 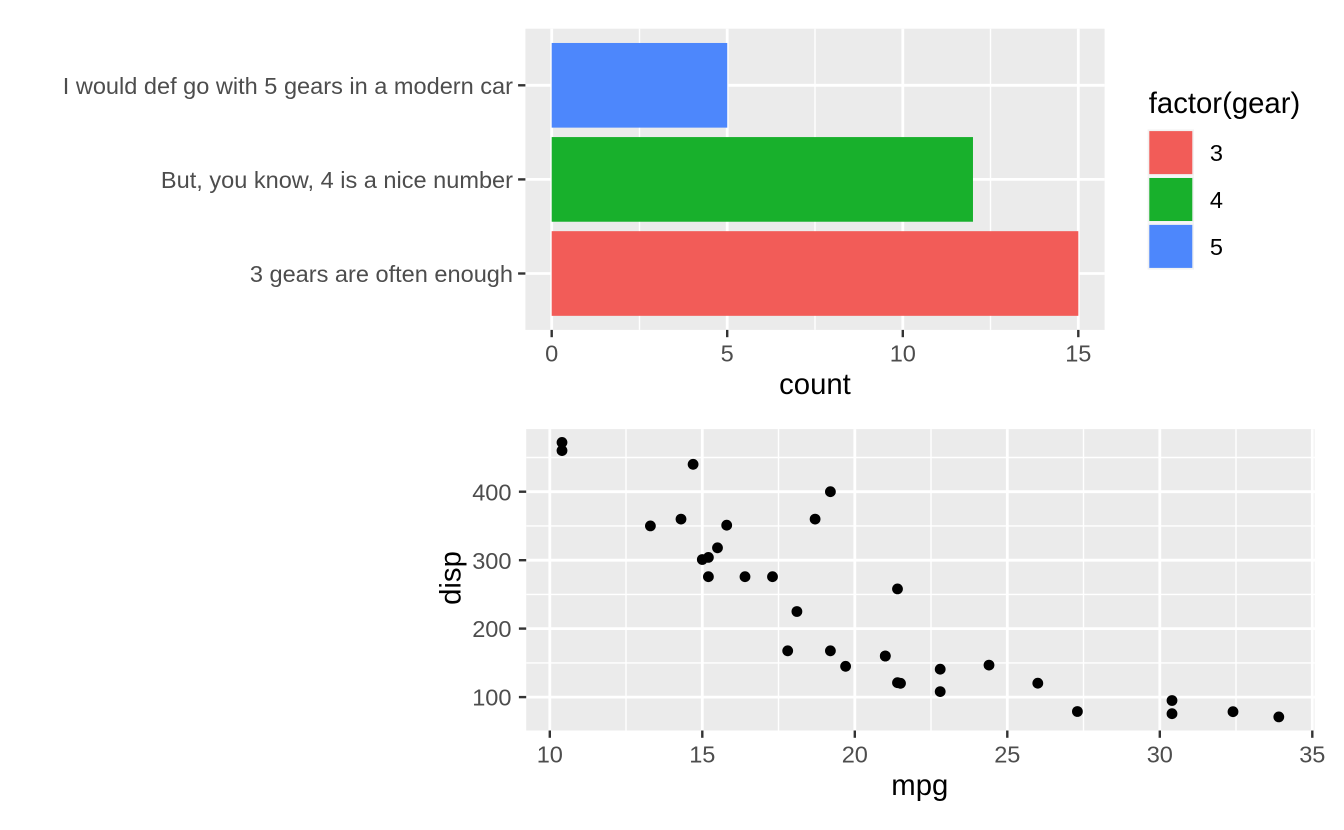 I want to click on svg-text: disp, so click(x=450, y=578).